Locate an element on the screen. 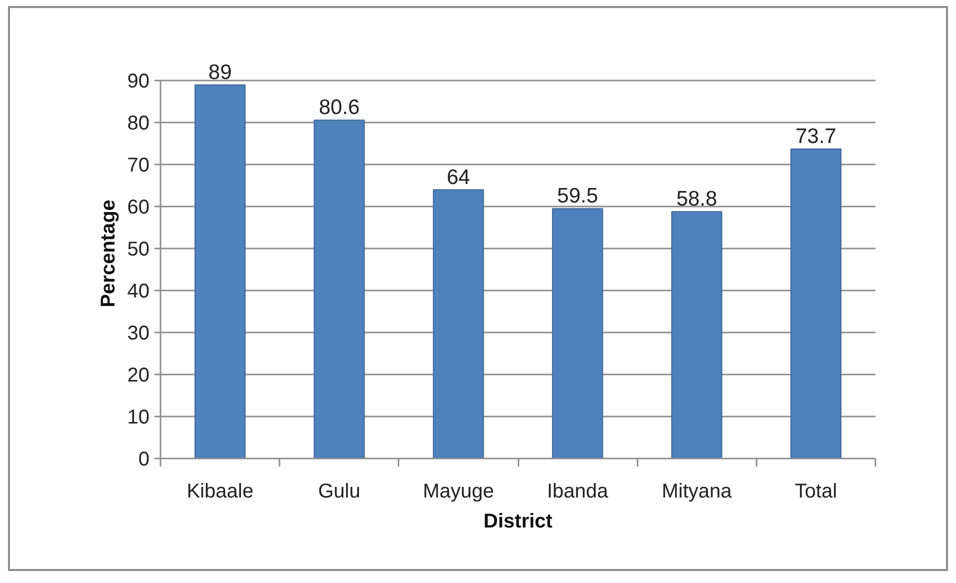  data-label: 58.8 is located at coordinates (697, 199).